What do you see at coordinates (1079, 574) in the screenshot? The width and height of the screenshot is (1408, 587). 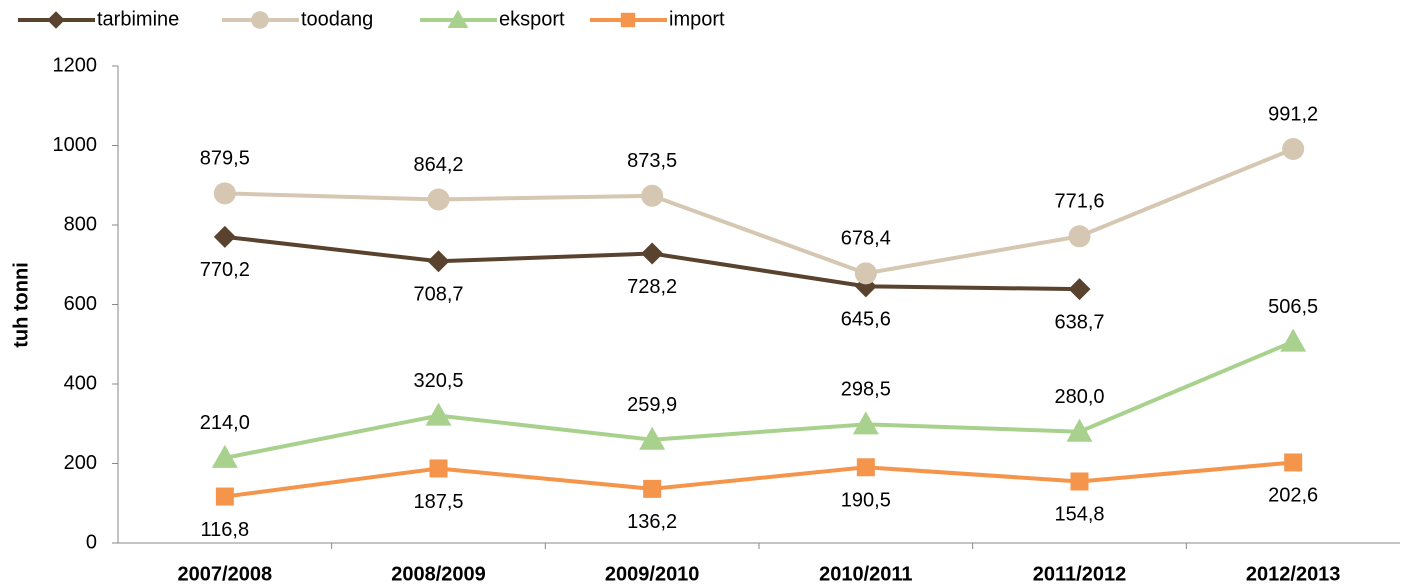 I see `x-tick-label: 2011/2012` at bounding box center [1079, 574].